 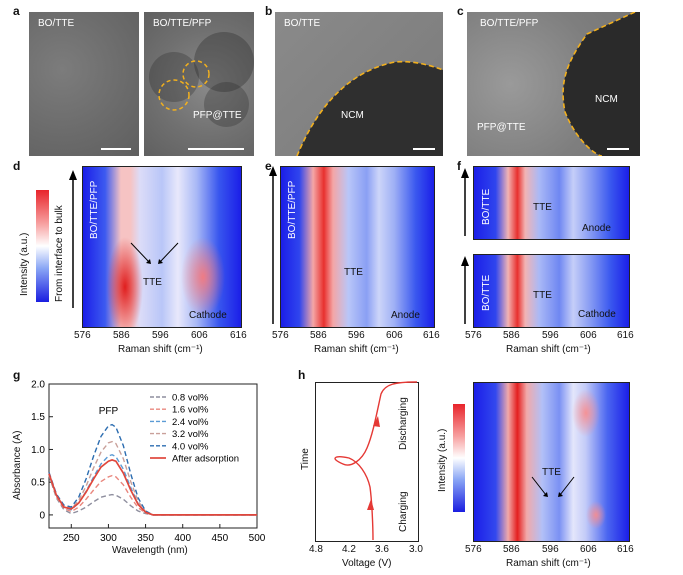 What do you see at coordinates (109, 411) in the screenshot?
I see `peak-annotation: PFP` at bounding box center [109, 411].